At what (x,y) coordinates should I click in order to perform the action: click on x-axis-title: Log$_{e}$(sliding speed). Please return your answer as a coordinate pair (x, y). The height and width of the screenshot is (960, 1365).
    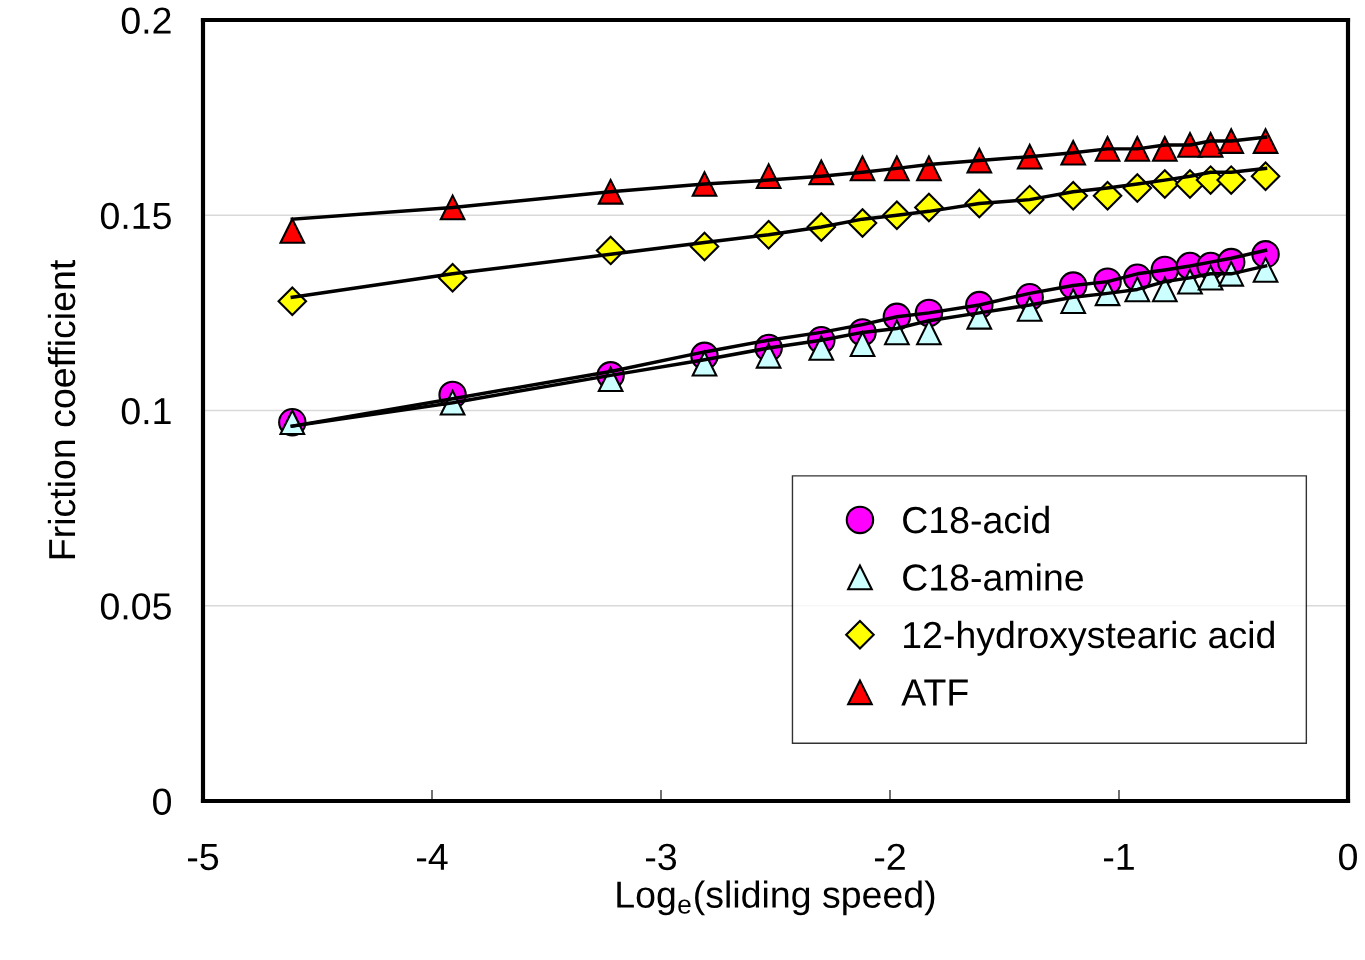
    Looking at the image, I should click on (776, 898).